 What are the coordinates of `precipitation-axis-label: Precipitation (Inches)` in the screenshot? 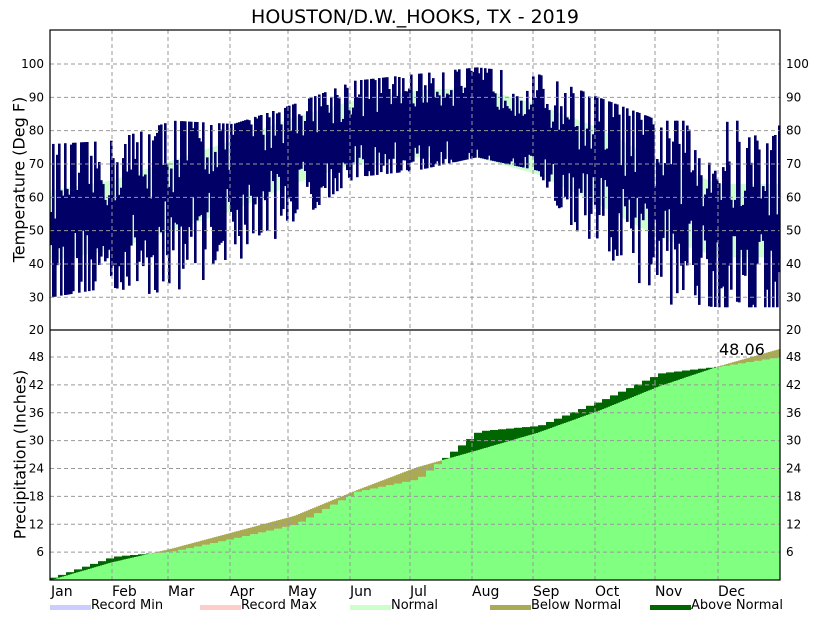 It's located at (20, 454).